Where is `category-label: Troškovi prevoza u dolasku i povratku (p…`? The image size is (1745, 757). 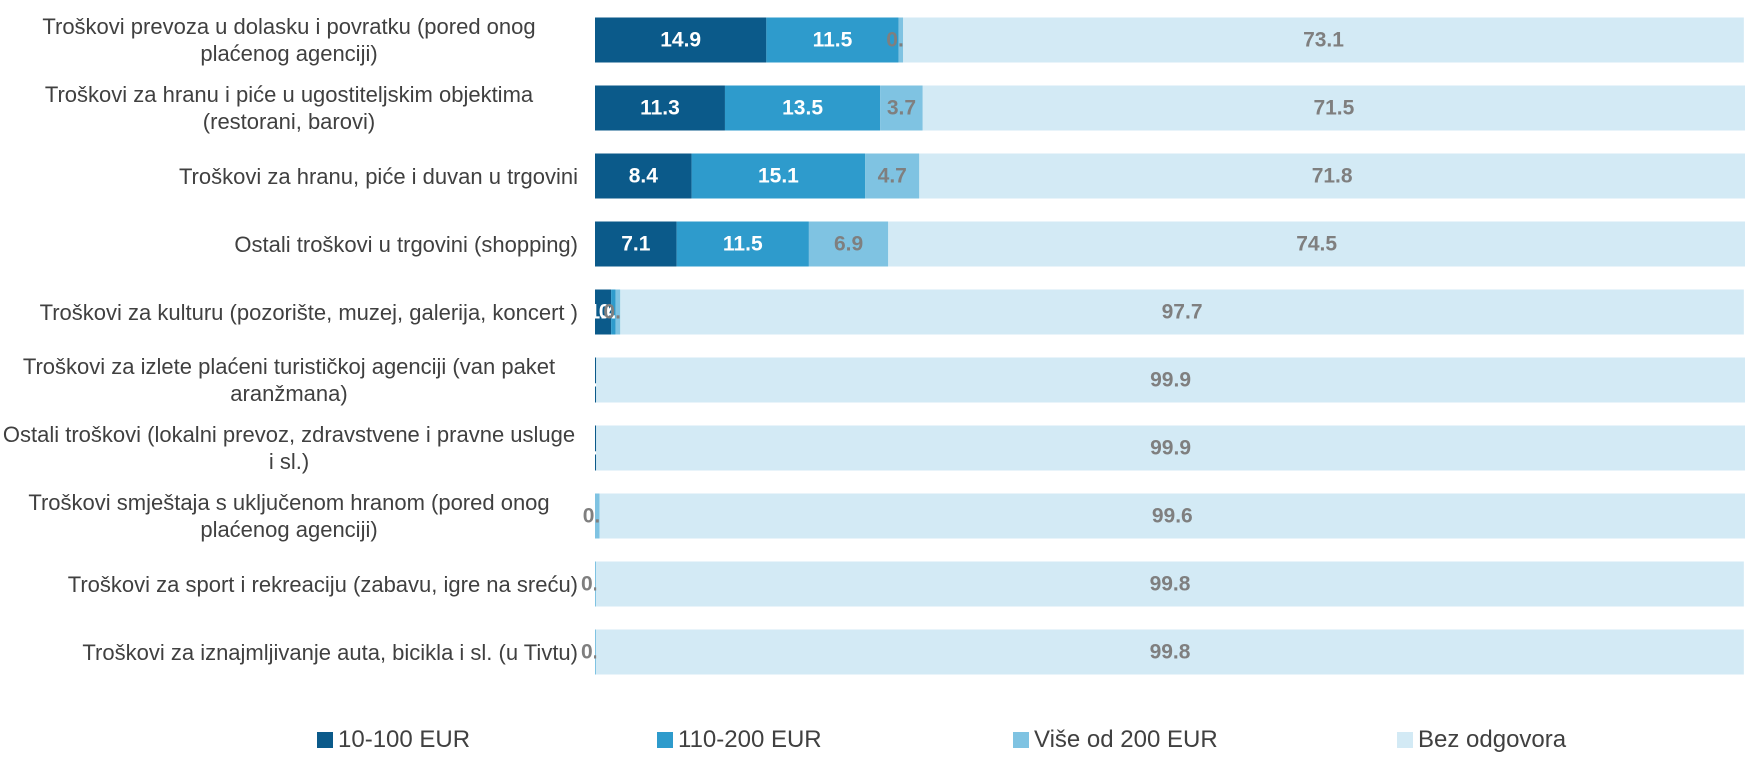
category-label: Troškovi prevoza u dolasku i povratku (p… is located at coordinates (289, 40).